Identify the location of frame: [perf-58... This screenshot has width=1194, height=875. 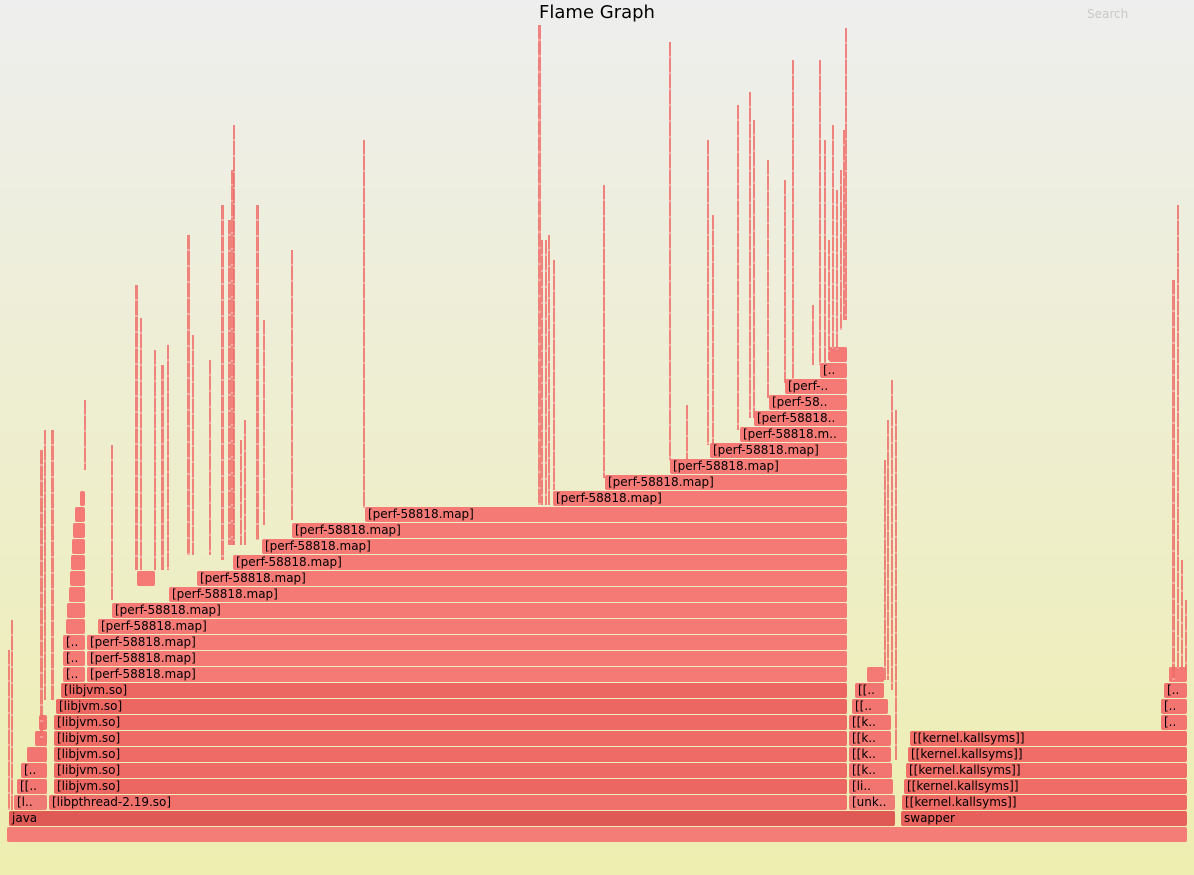
(808, 402).